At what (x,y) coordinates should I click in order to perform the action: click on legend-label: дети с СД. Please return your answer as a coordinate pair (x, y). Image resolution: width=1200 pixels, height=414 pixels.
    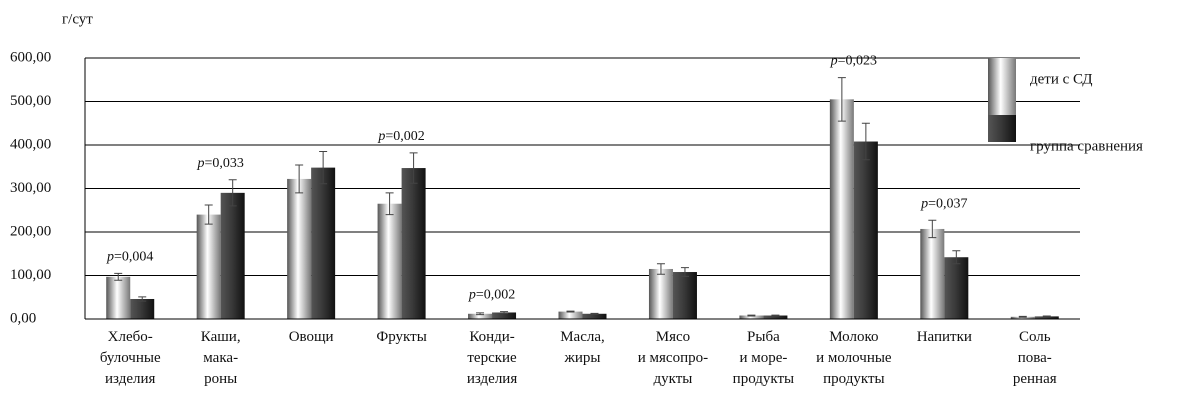
    Looking at the image, I should click on (1061, 79).